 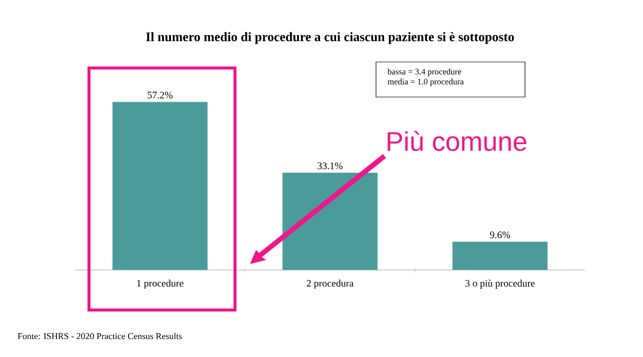 I want to click on data-label: 33.1%, so click(x=330, y=166).